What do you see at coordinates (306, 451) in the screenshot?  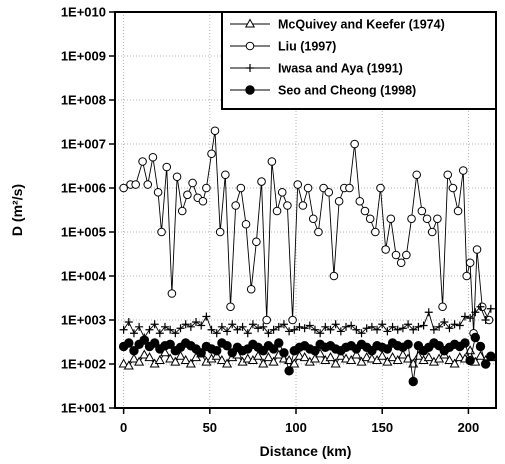 I see `x-axis-title: Distance (km)` at bounding box center [306, 451].